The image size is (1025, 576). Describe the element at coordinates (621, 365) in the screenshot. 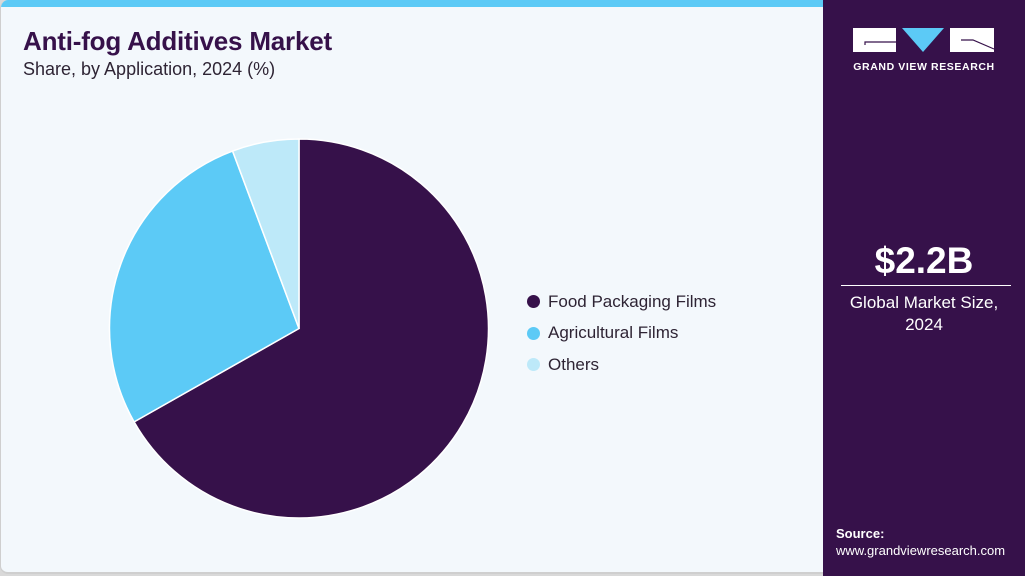

I see `legend-item-others: Others` at that location.